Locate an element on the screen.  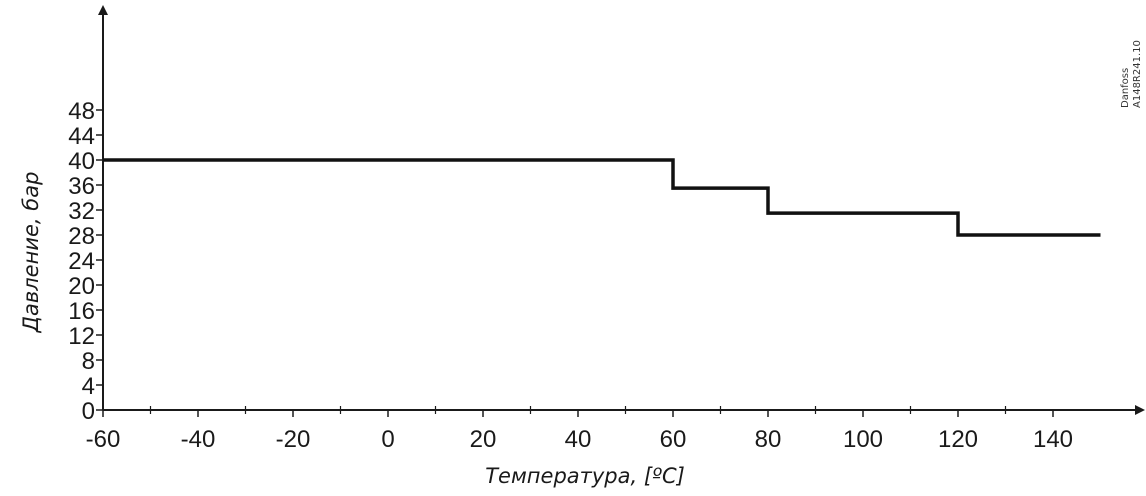
x-tick-label: -60 is located at coordinates (103, 439).